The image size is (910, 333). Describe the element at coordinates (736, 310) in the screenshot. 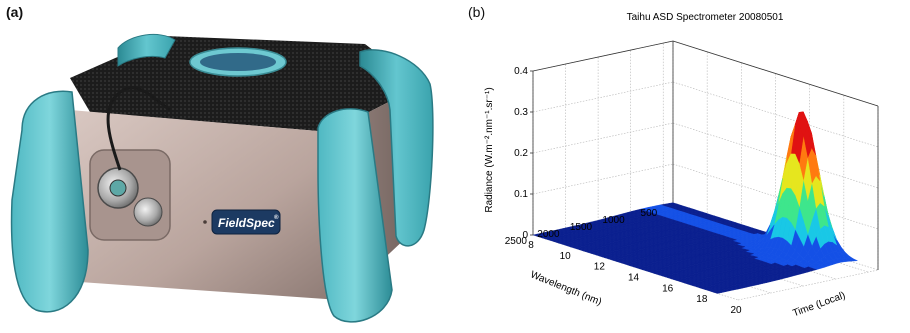

I see `time-tick-label: 20` at that location.